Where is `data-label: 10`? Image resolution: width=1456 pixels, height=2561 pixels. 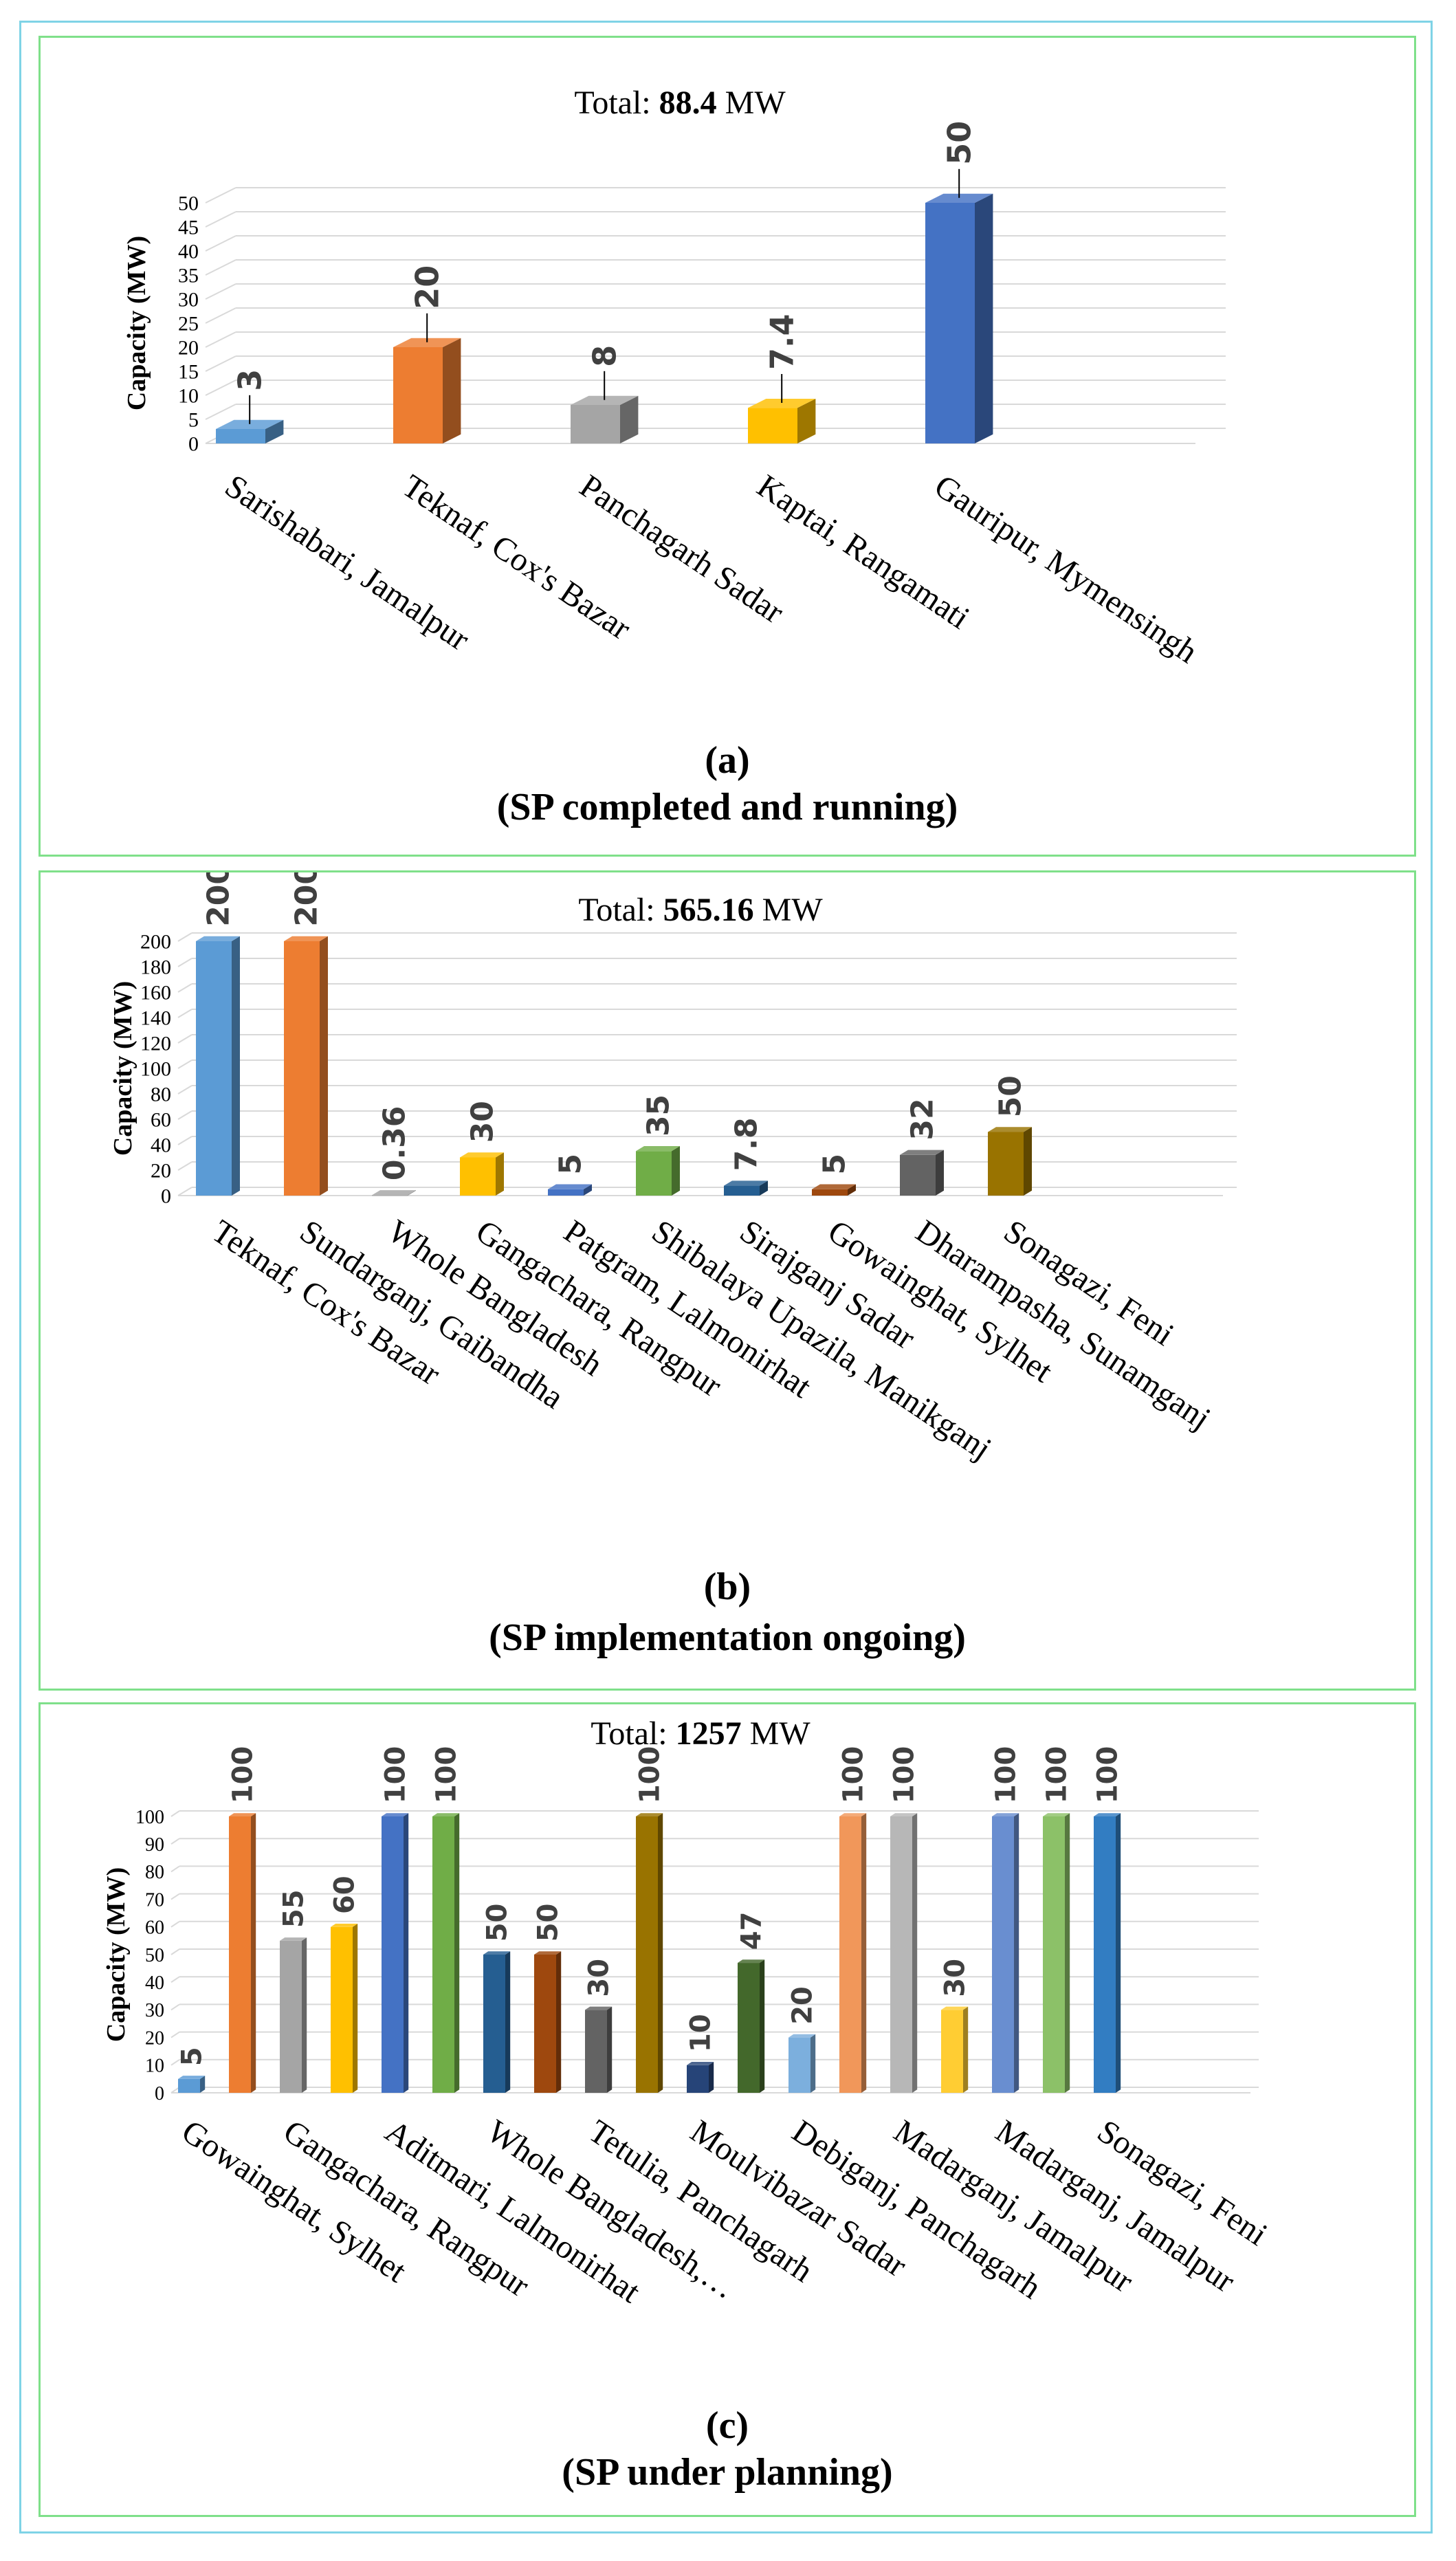
data-label: 10 is located at coordinates (701, 2033).